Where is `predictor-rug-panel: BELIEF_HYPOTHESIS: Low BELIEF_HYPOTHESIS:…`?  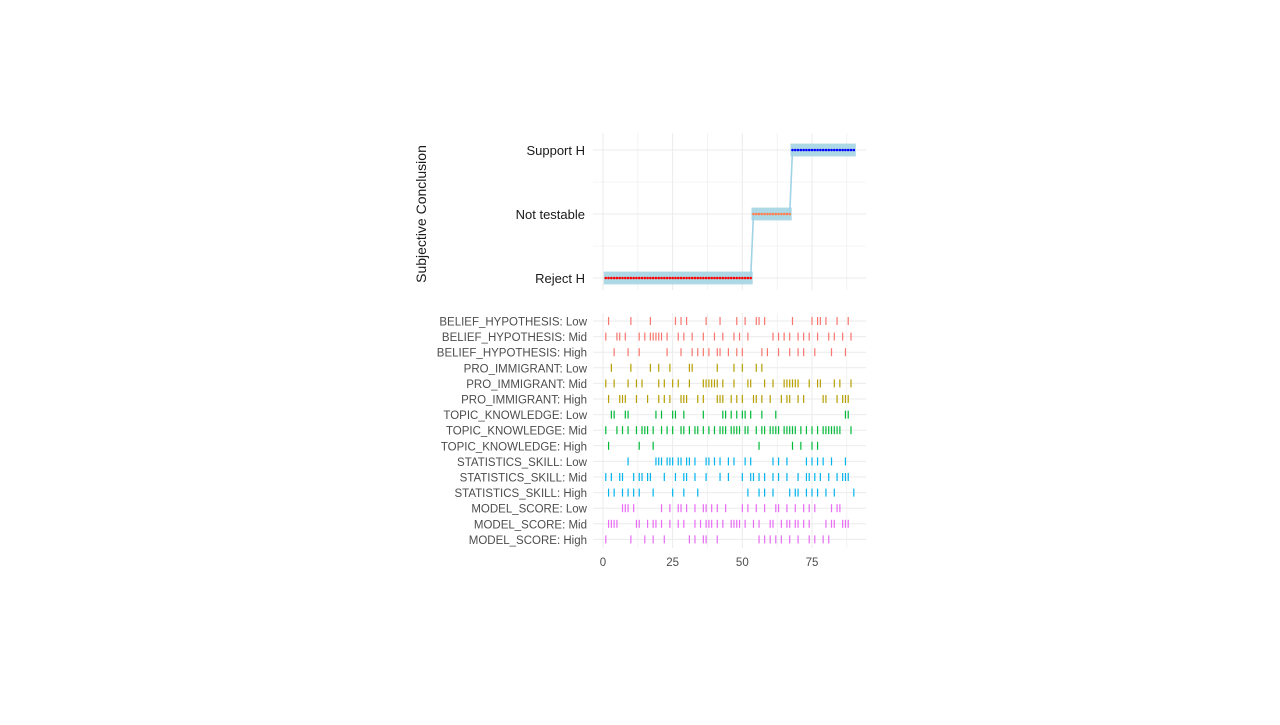
predictor-rug-panel: BELIEF_HYPOTHESIS: Low BELIEF_HYPOTHESIS:… is located at coordinates (651, 441).